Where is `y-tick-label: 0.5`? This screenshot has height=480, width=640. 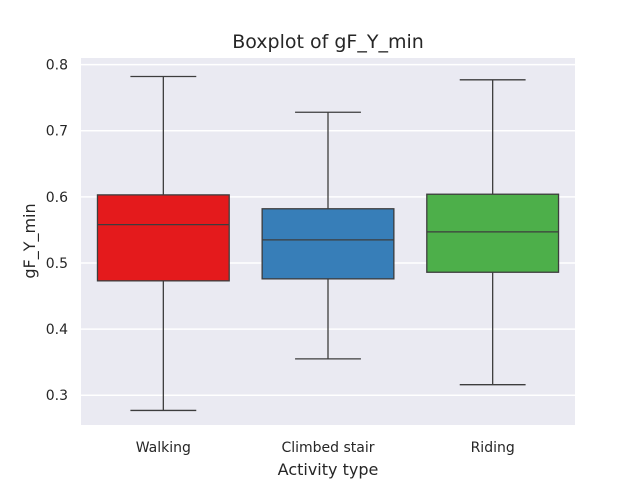 y-tick-label: 0.5 is located at coordinates (57, 264).